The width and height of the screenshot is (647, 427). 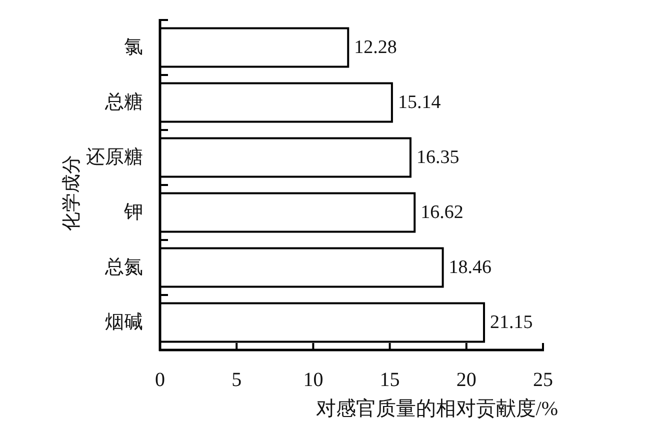 What do you see at coordinates (237, 380) in the screenshot?
I see `x-tick-label: 5` at bounding box center [237, 380].